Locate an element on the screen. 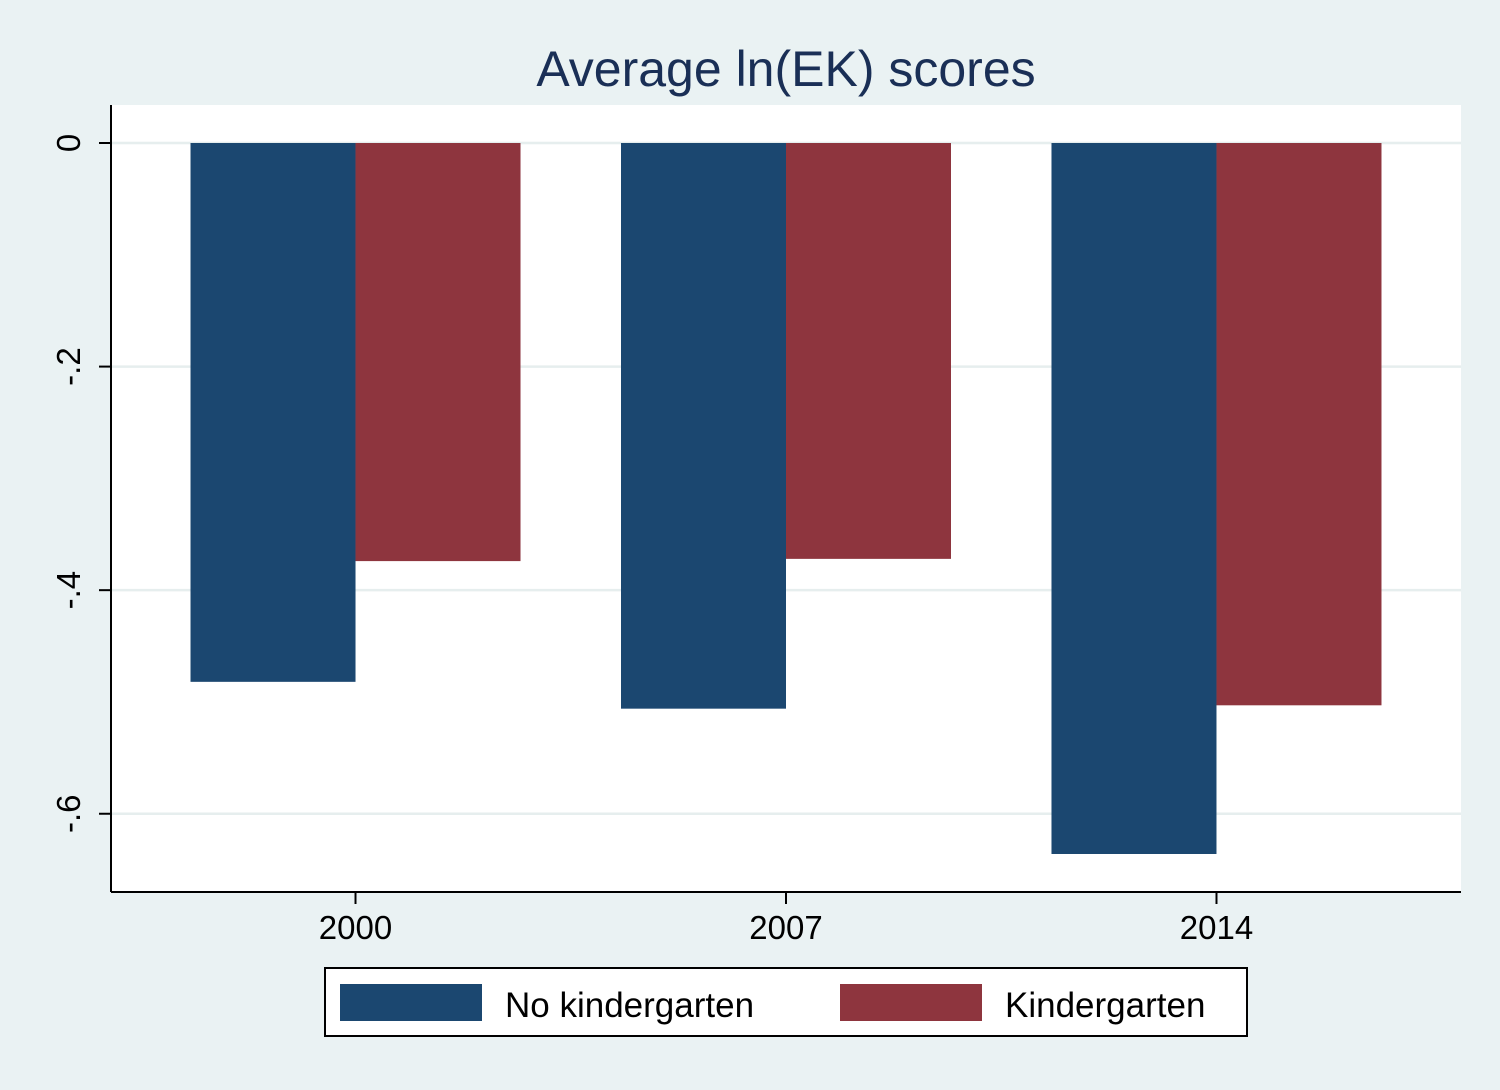 Image resolution: width=1500 pixels, height=1090 pixels. bar-no-kindergarten-2007 is located at coordinates (703, 426).